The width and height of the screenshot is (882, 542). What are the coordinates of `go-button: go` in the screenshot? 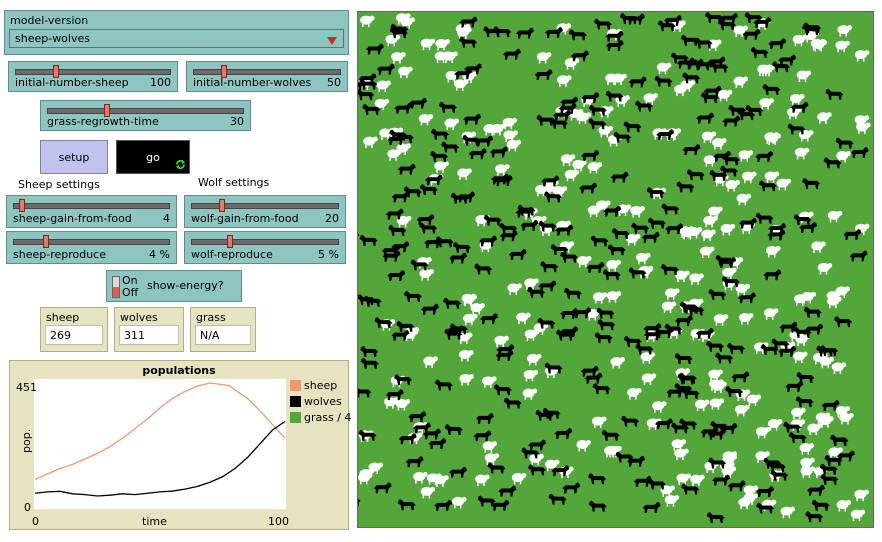 It's located at (153, 157).